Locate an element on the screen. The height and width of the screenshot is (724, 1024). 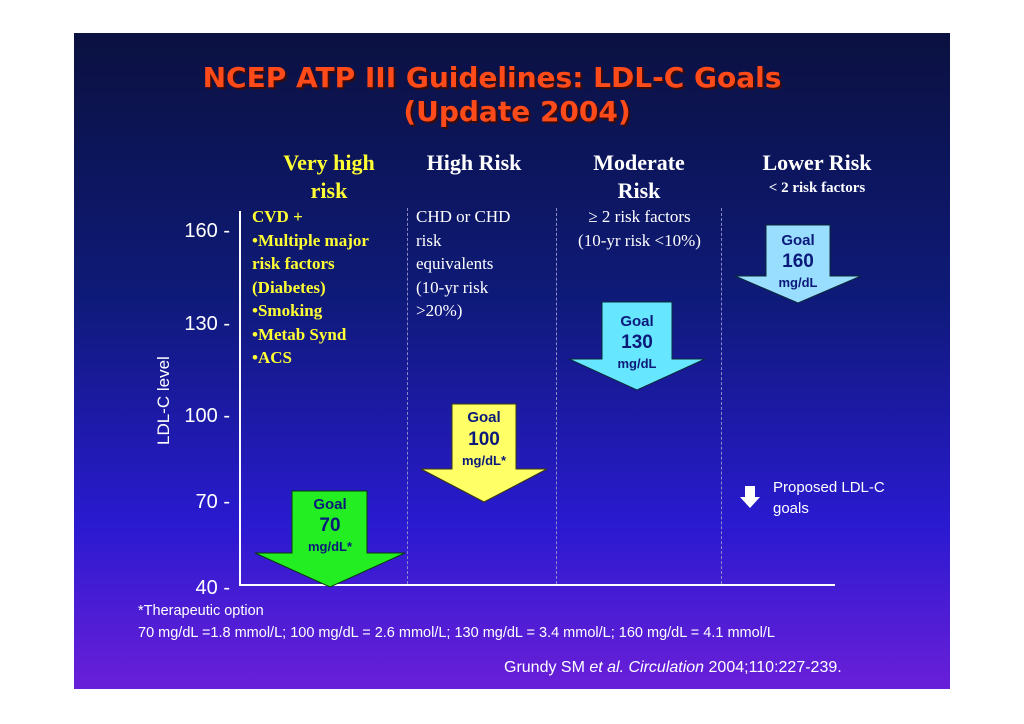
column-heading-high: High Risk is located at coordinates (474, 162).